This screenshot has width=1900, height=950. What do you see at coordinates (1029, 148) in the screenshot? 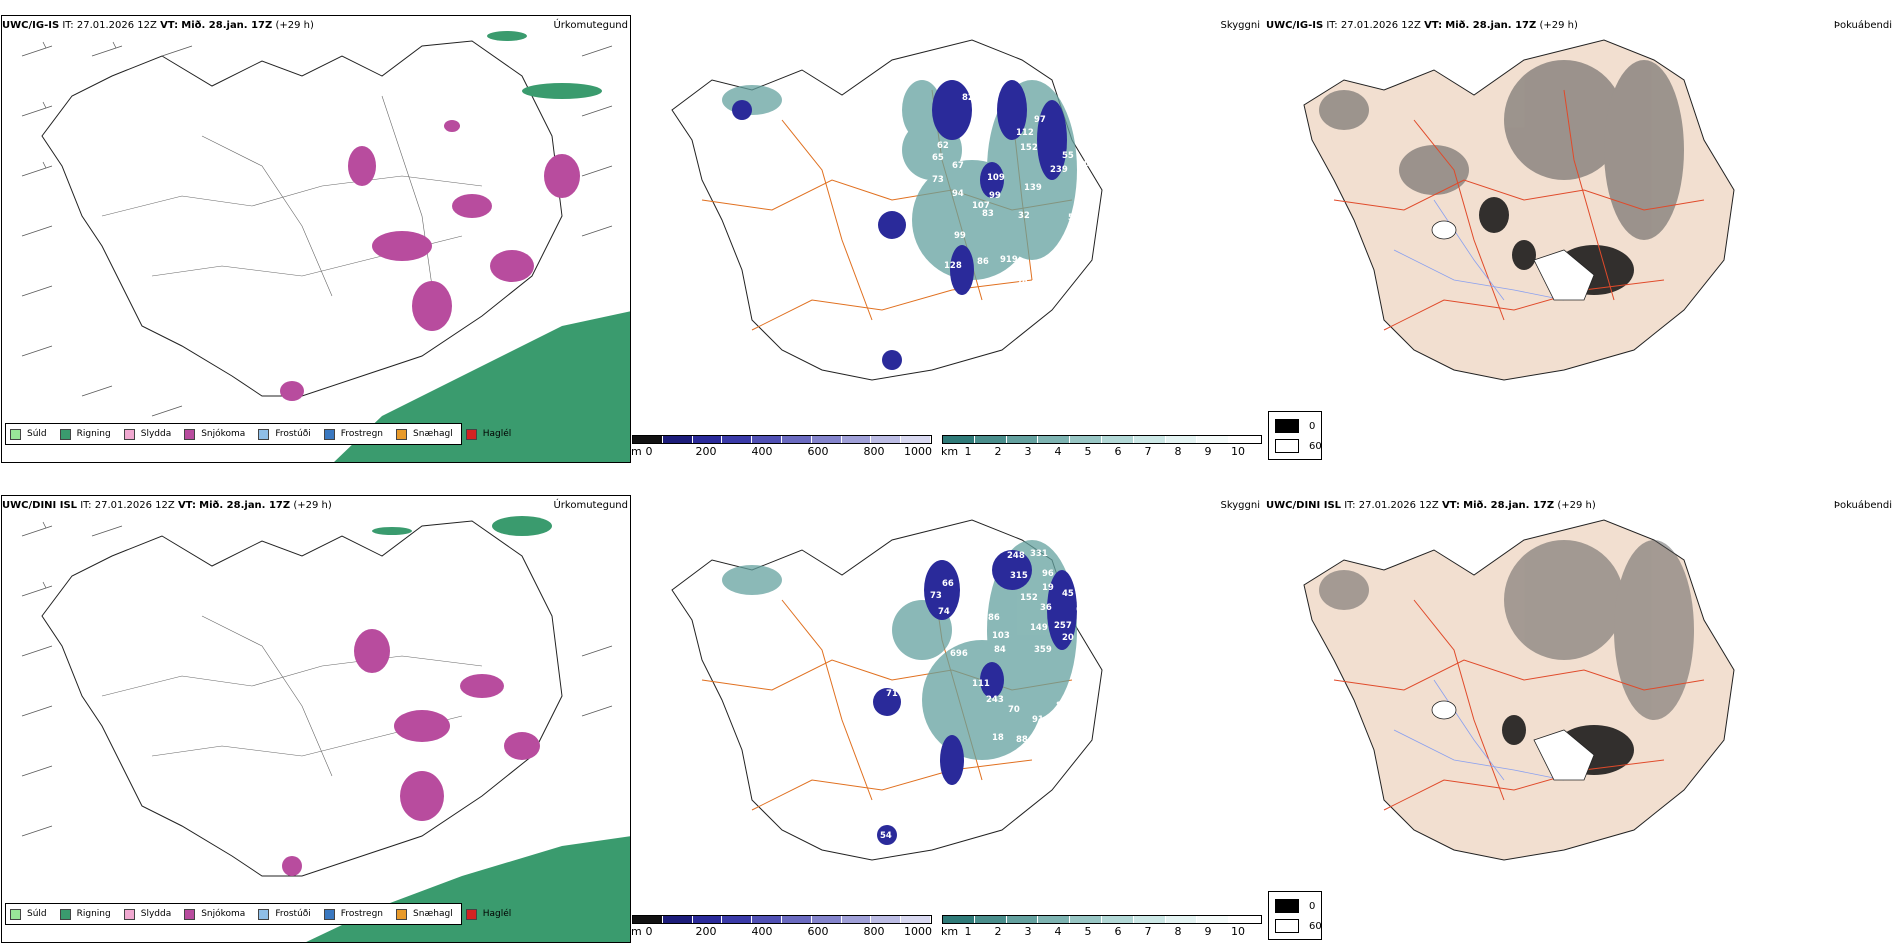
I see `vis-label: 152` at bounding box center [1029, 148].